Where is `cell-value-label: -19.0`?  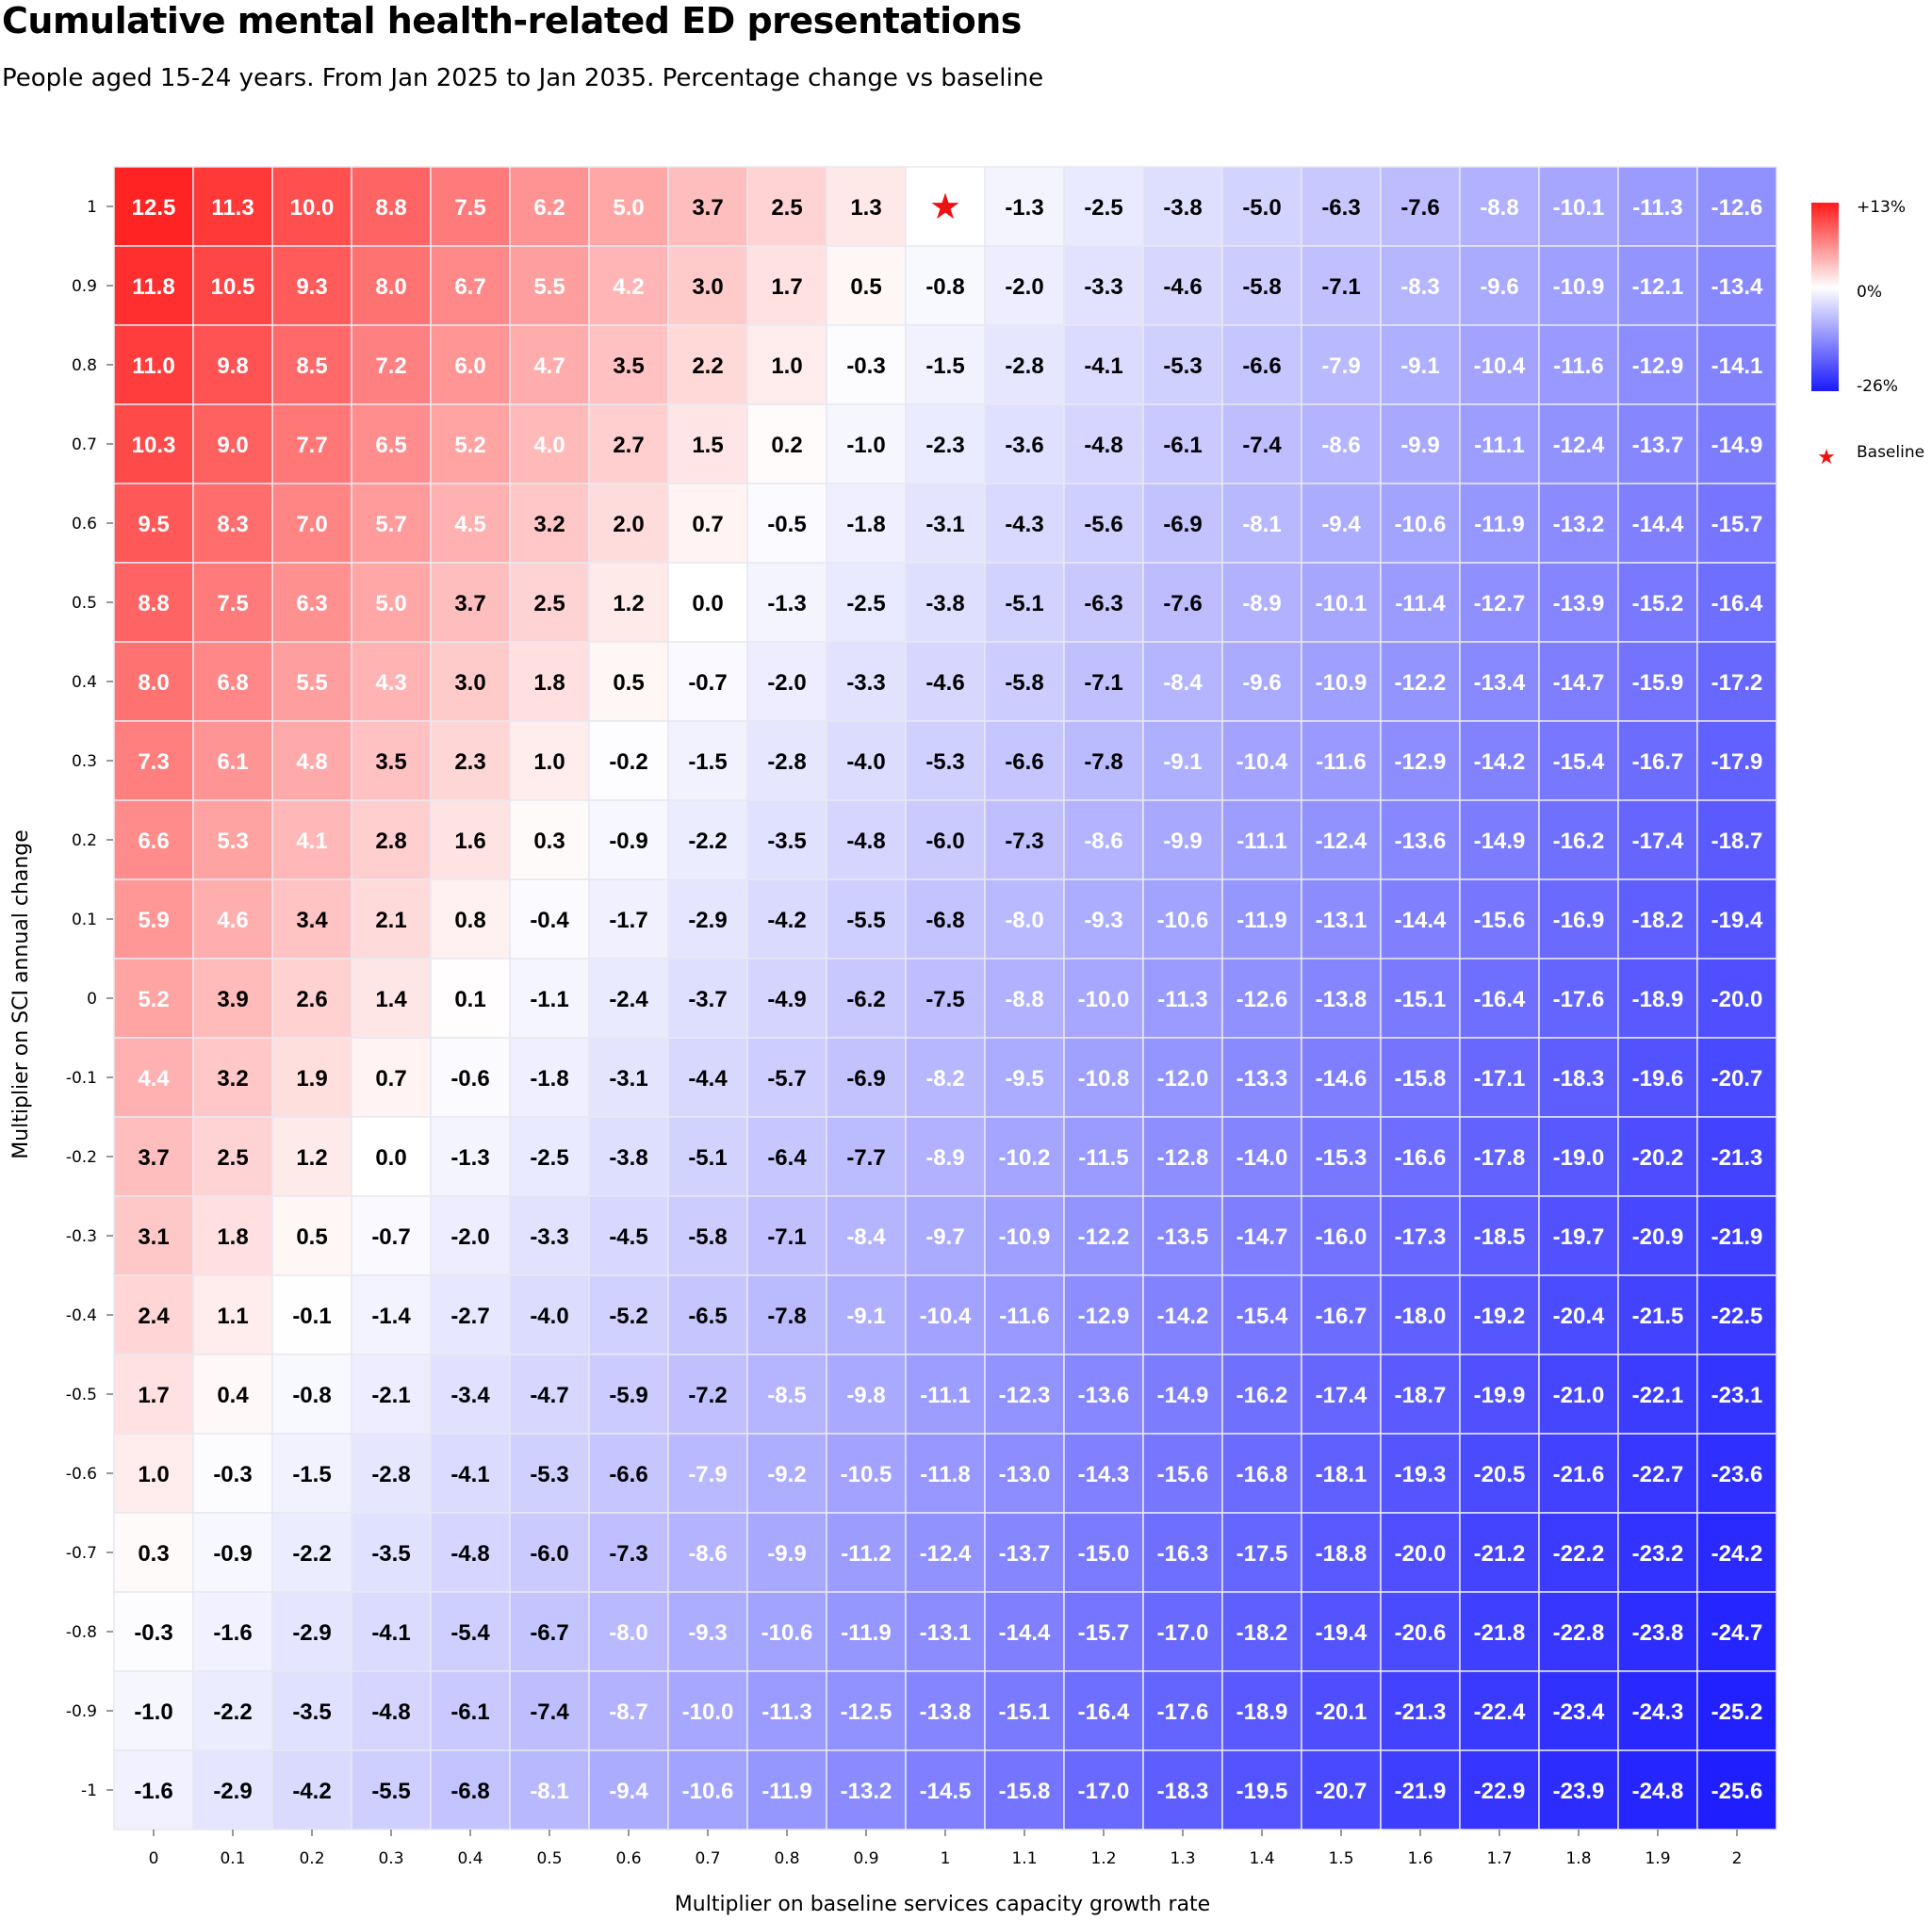 cell-value-label: -19.0 is located at coordinates (1579, 1158).